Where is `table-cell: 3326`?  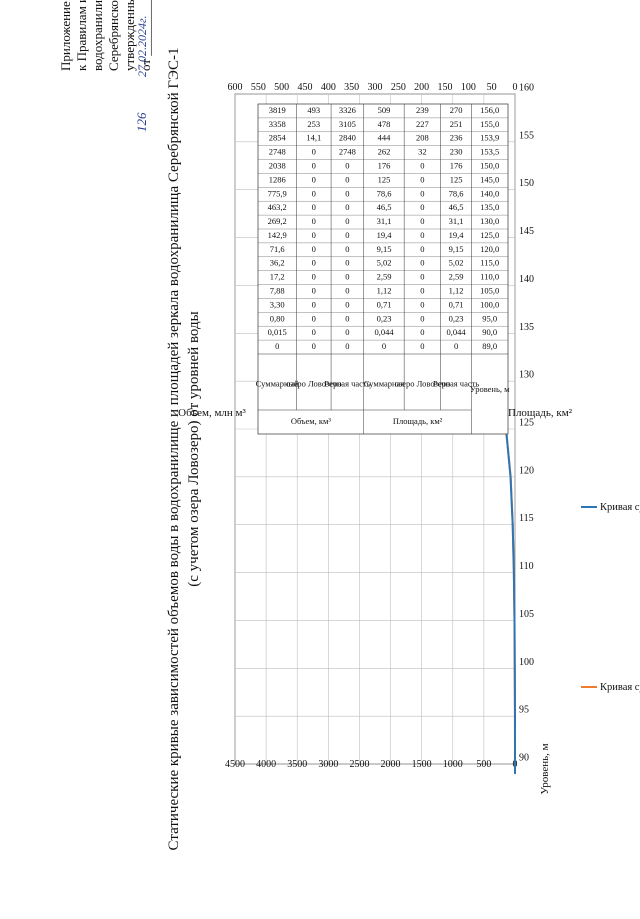 table-cell: 3326 is located at coordinates (347, 110).